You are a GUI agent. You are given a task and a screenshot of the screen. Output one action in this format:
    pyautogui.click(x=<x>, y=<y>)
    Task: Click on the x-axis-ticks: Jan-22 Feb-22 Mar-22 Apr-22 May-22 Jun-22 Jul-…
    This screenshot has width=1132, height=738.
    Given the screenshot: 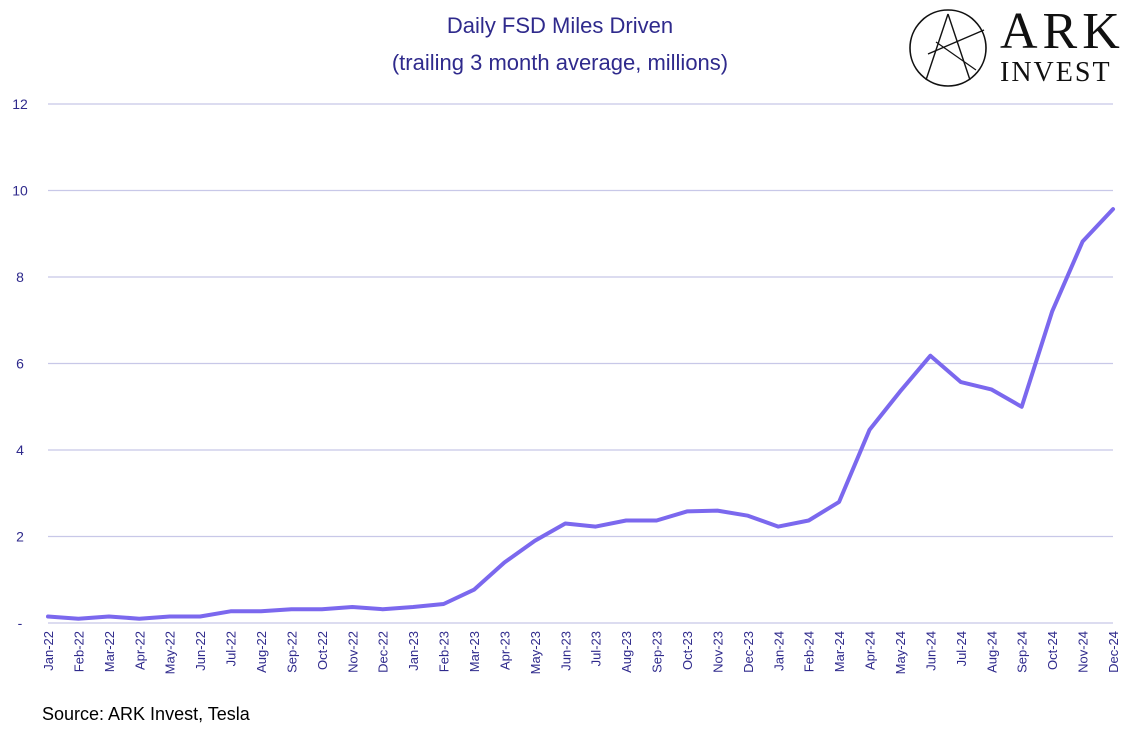 What is the action you would take?
    pyautogui.click(x=581, y=652)
    